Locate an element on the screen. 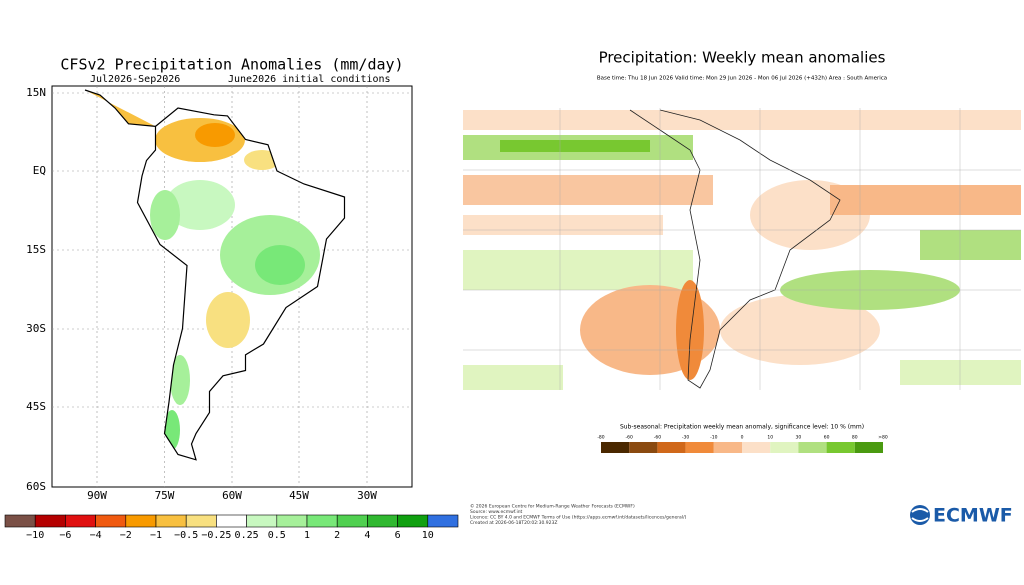  lat-label: 60S is located at coordinates (36, 486).